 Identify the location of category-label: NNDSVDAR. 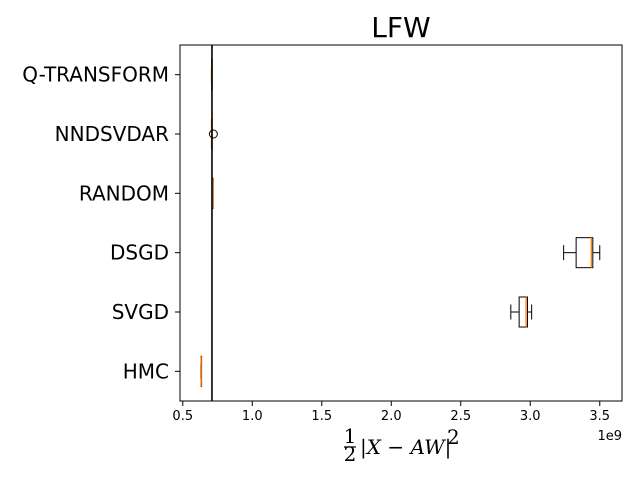
(112, 134).